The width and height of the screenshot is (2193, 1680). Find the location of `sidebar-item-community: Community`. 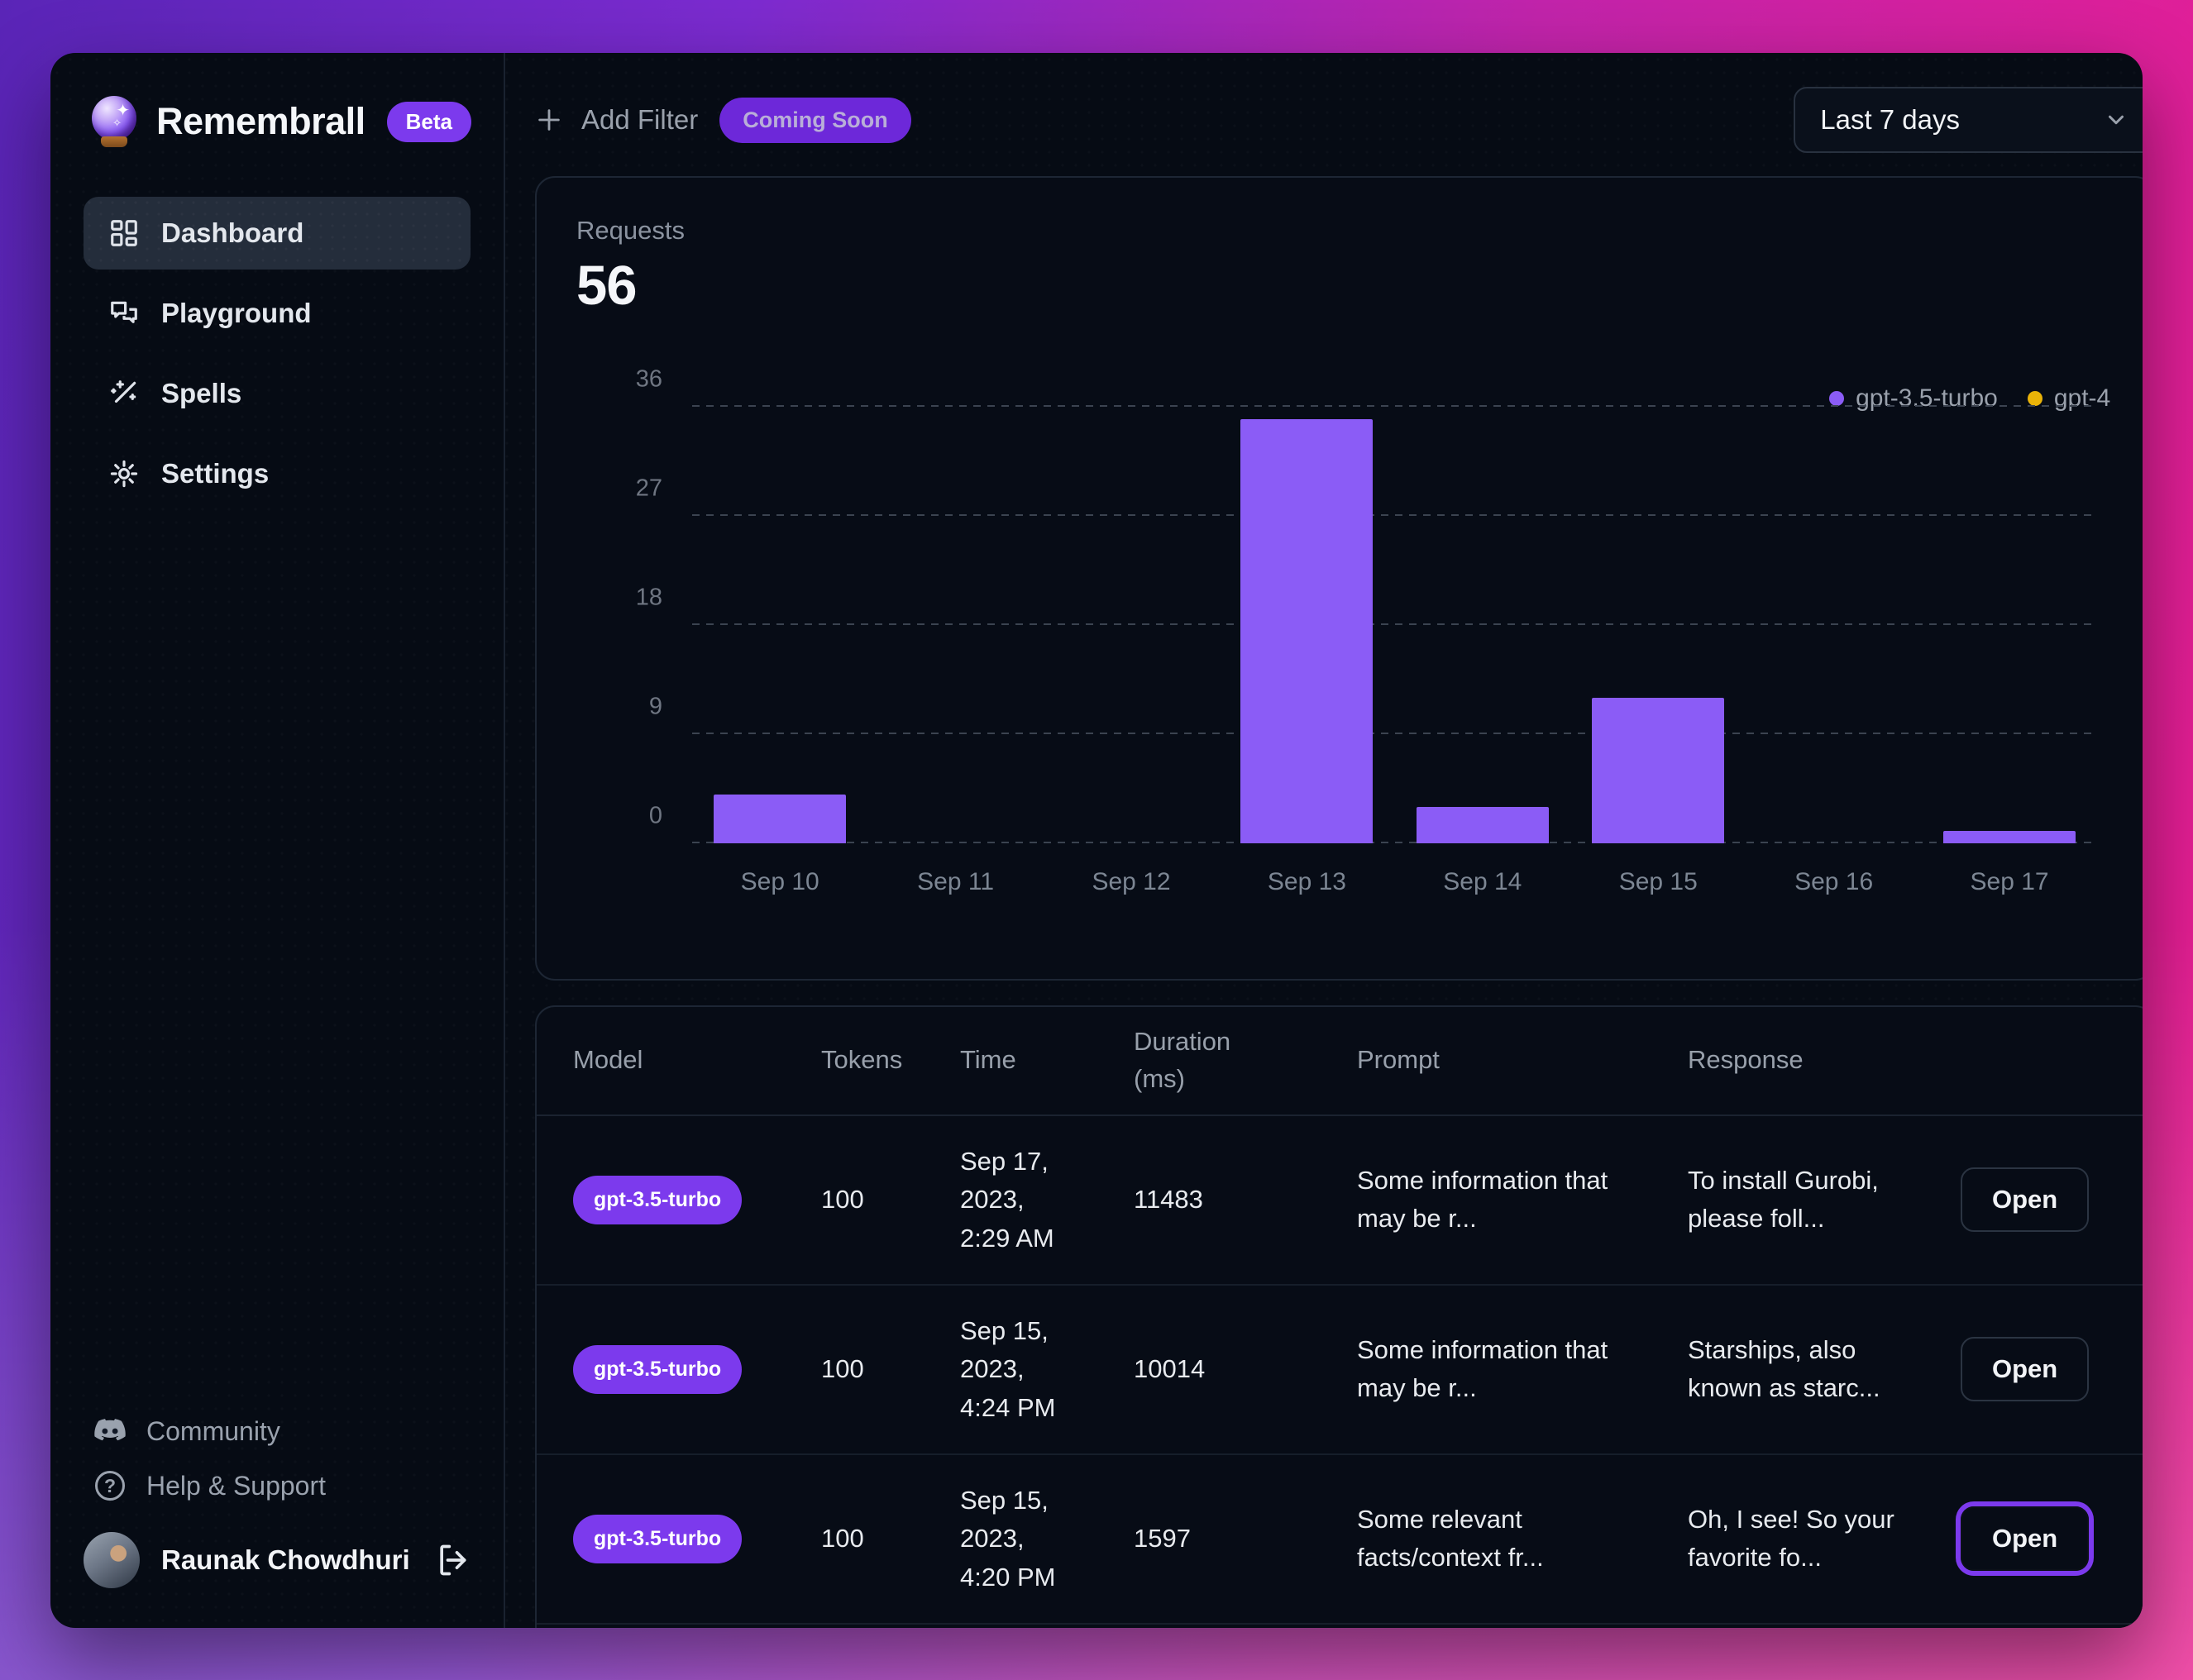

sidebar-item-community: Community is located at coordinates (282, 1431).